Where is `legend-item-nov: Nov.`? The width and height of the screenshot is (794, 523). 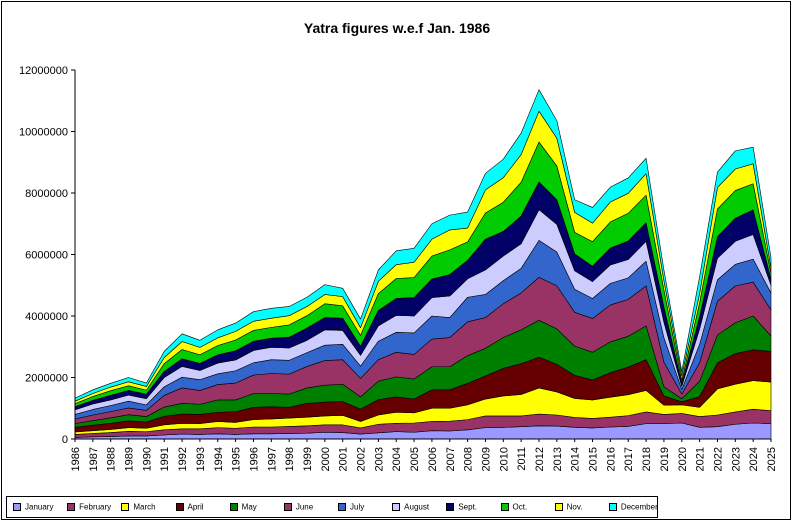 legend-item-nov: Nov. is located at coordinates (568, 507).